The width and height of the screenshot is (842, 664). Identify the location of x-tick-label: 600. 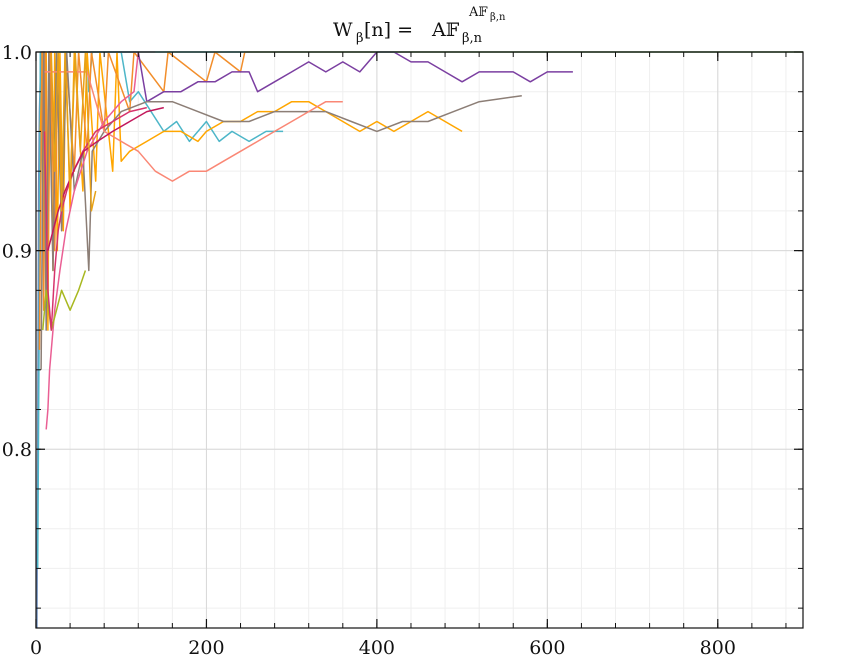
(547, 648).